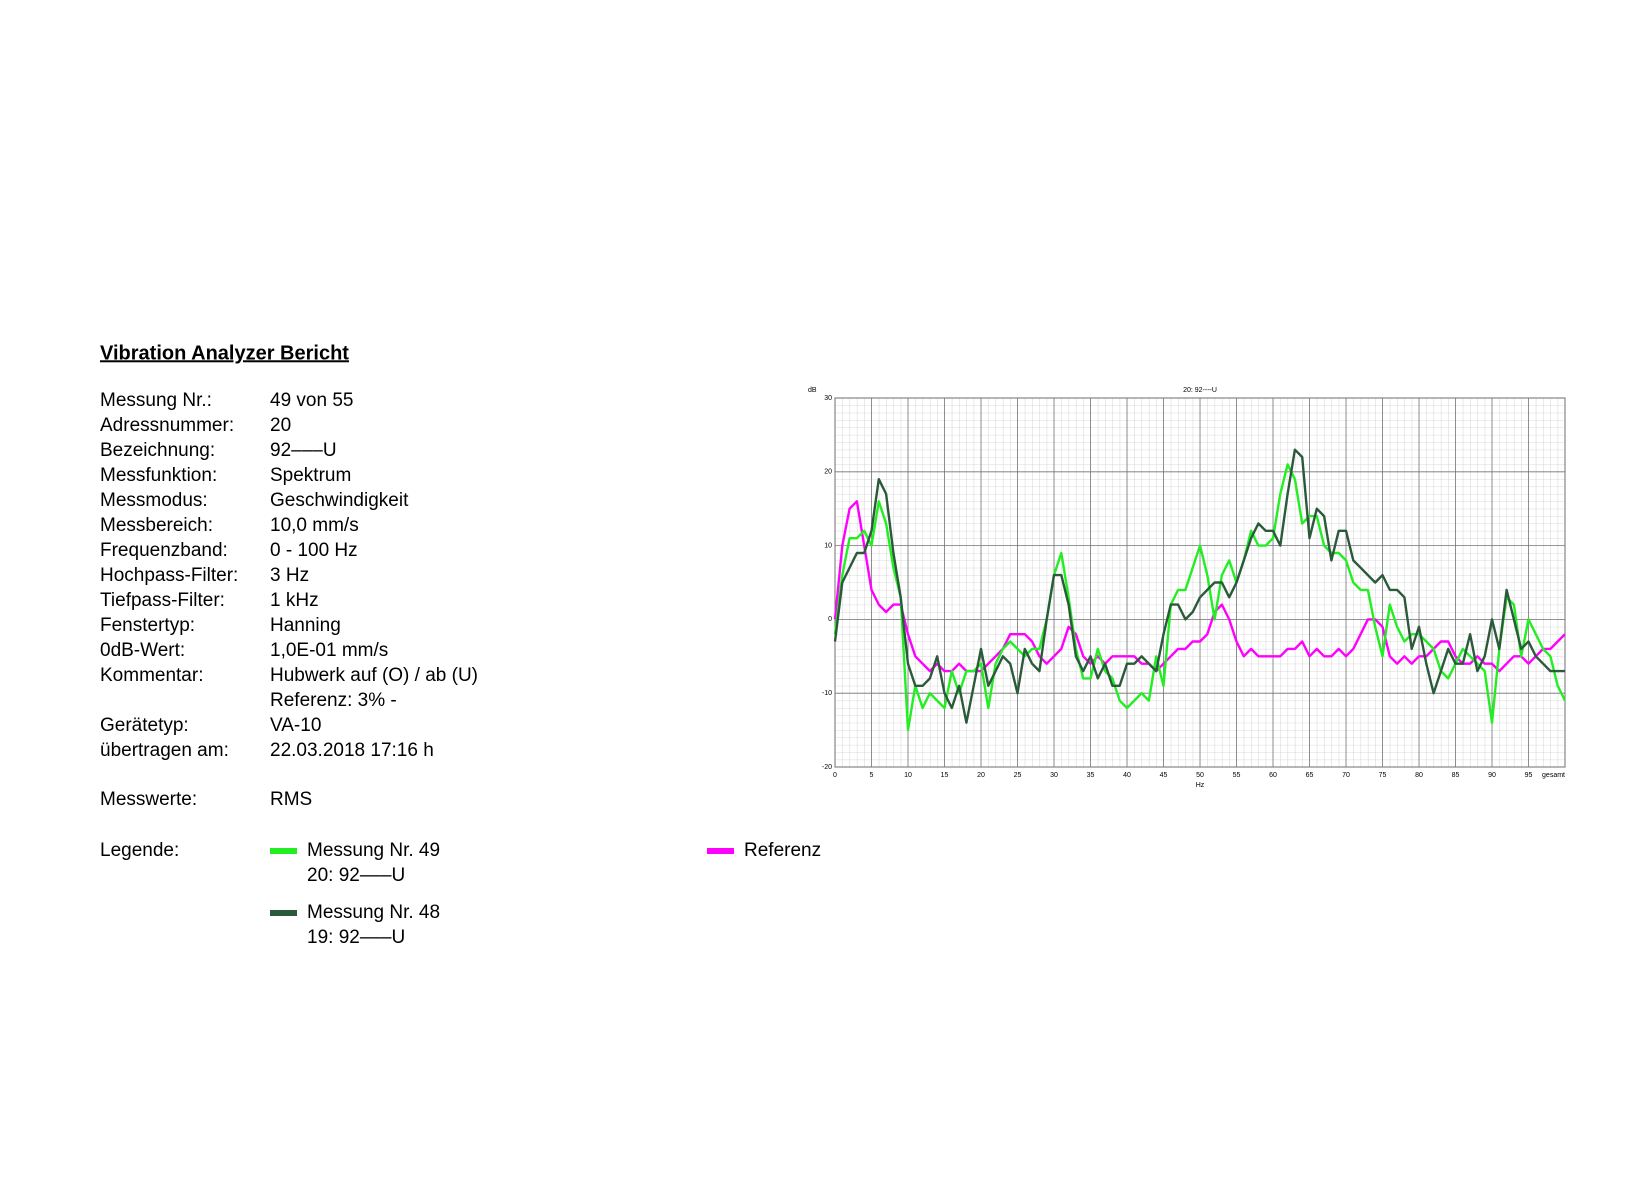 This screenshot has width=1649, height=1191. I want to click on x-tick-label: 55, so click(1237, 775).